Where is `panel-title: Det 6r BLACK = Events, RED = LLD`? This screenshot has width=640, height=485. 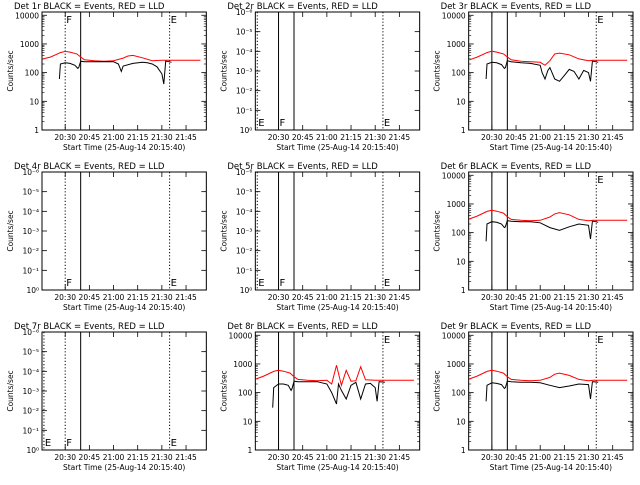 panel-title: Det 6r BLACK = Events, RED = LLD is located at coordinates (516, 167).